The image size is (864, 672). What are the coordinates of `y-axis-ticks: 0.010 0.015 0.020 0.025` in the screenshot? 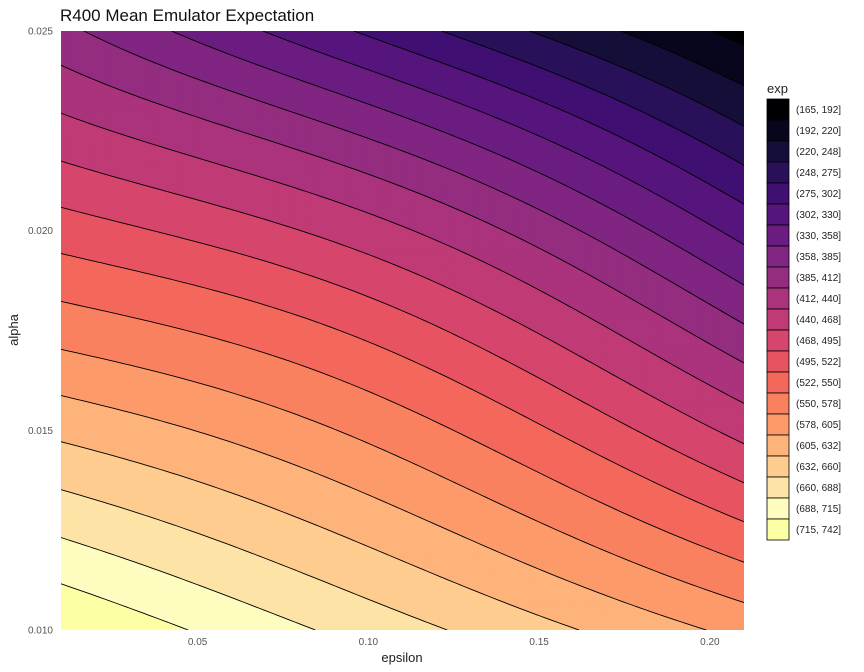 It's located at (40, 332).